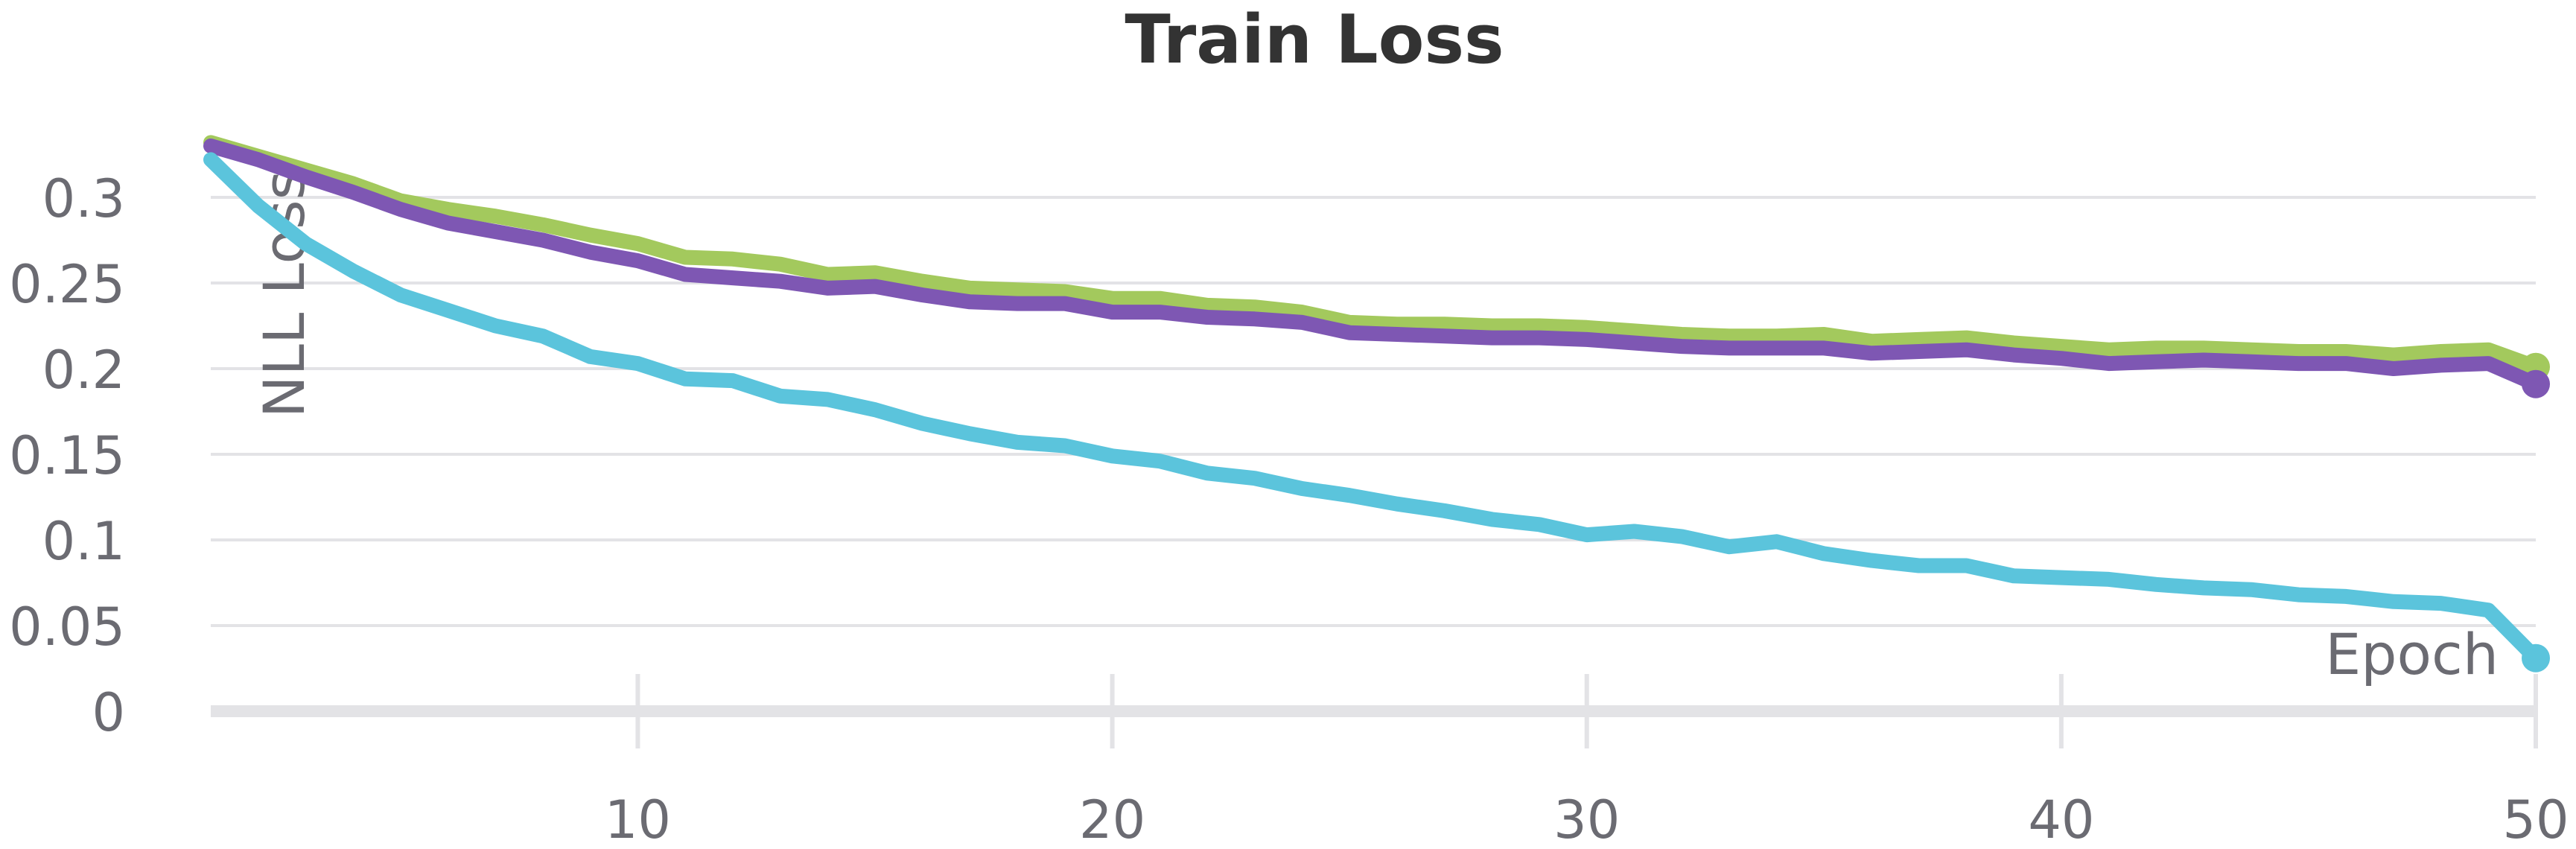  What do you see at coordinates (2412, 654) in the screenshot?
I see `x-axis-label: Epoch` at bounding box center [2412, 654].